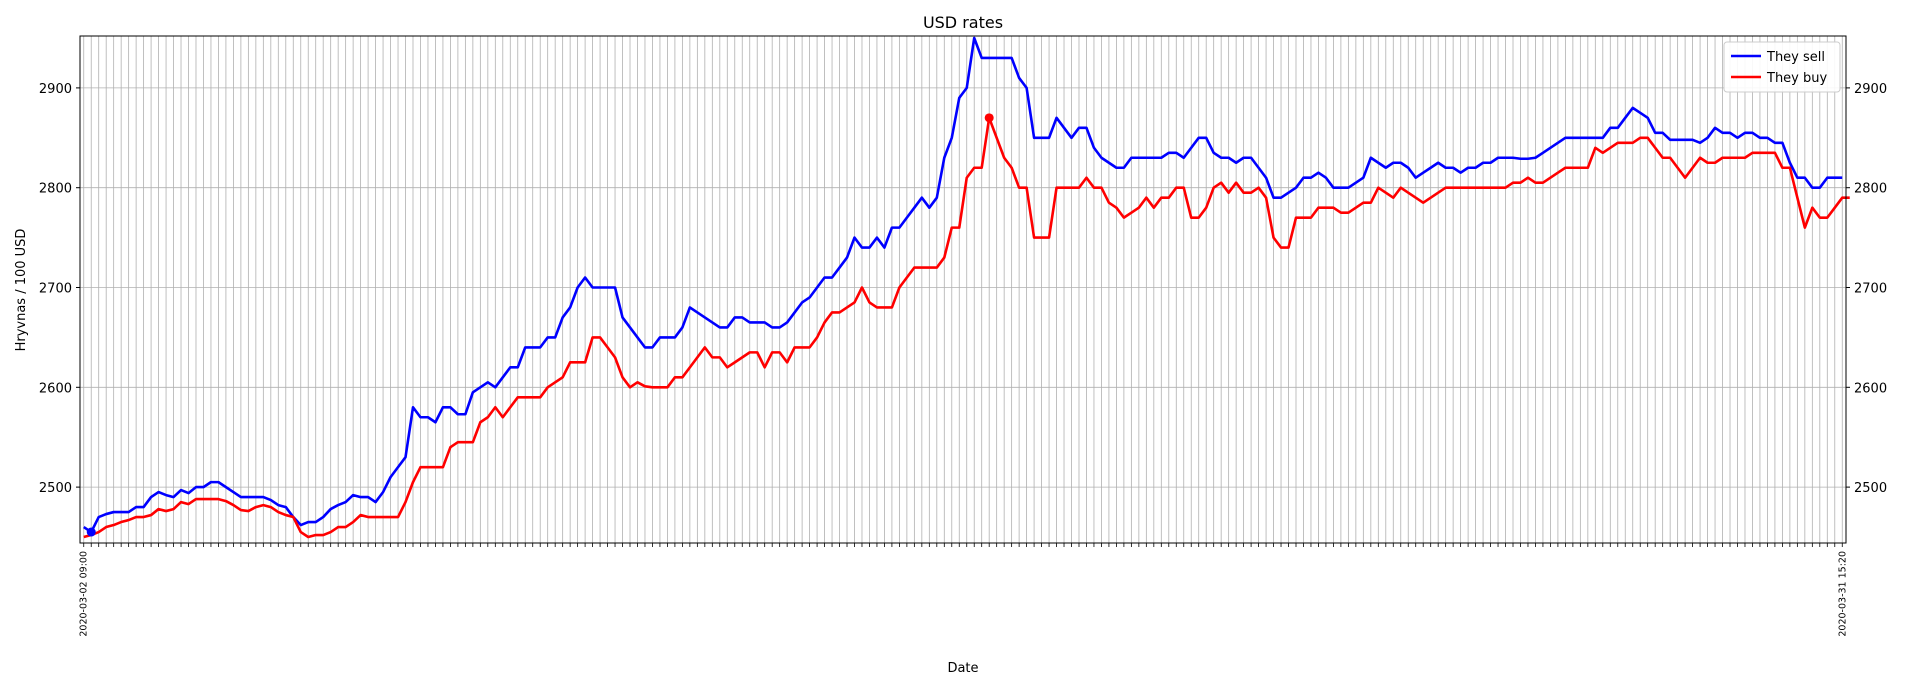 This screenshot has width=1906, height=690. Describe the element at coordinates (55, 189) in the screenshot. I see `y-tick-label-left: 2800` at that location.